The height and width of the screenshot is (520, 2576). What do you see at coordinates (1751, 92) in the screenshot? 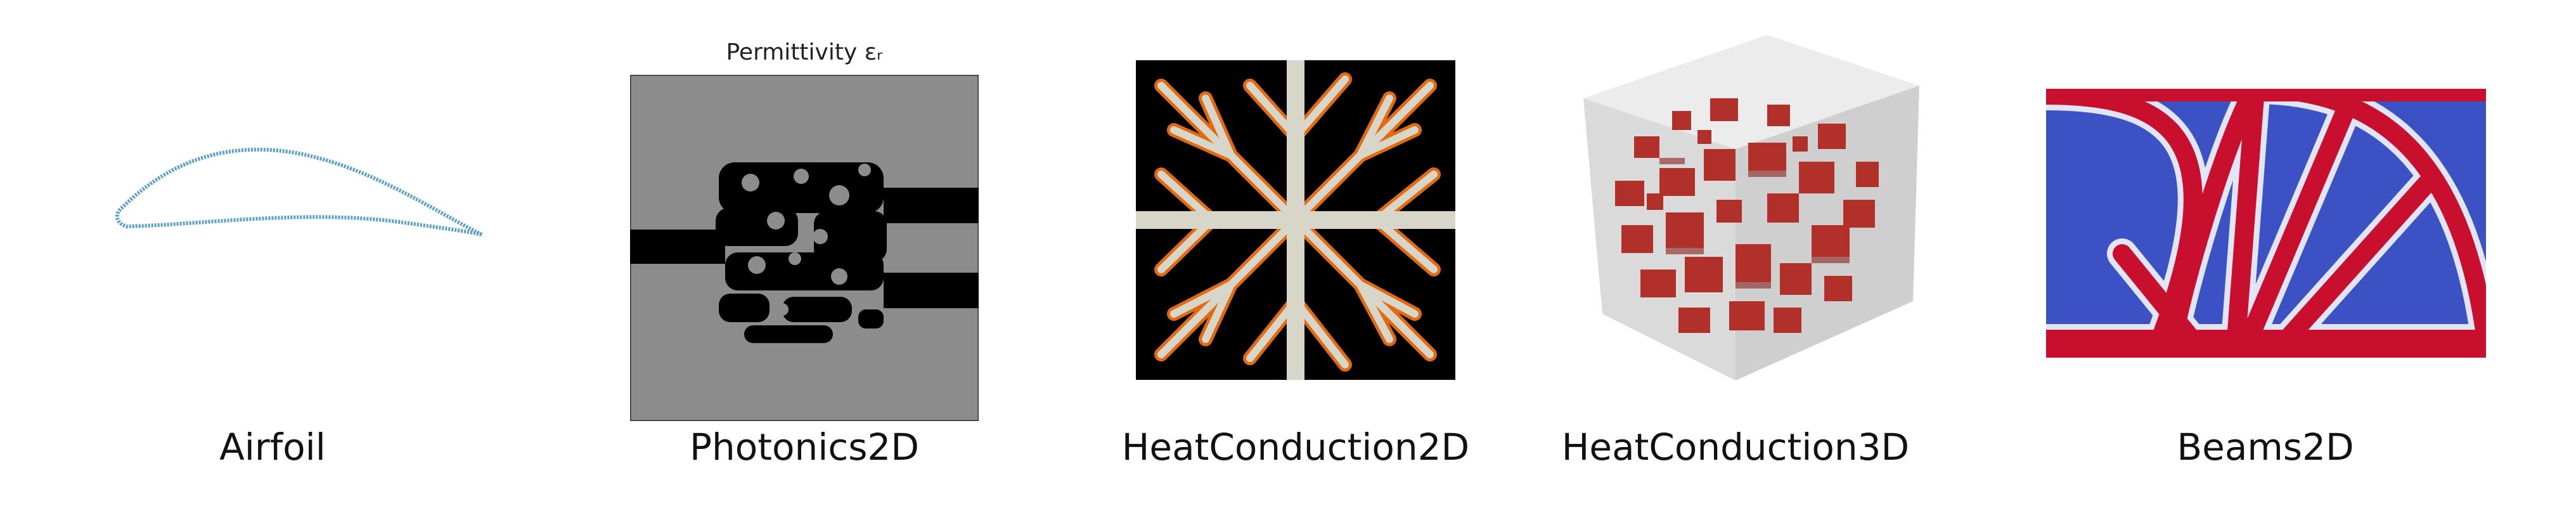
I see `cube-top-face` at bounding box center [1751, 92].